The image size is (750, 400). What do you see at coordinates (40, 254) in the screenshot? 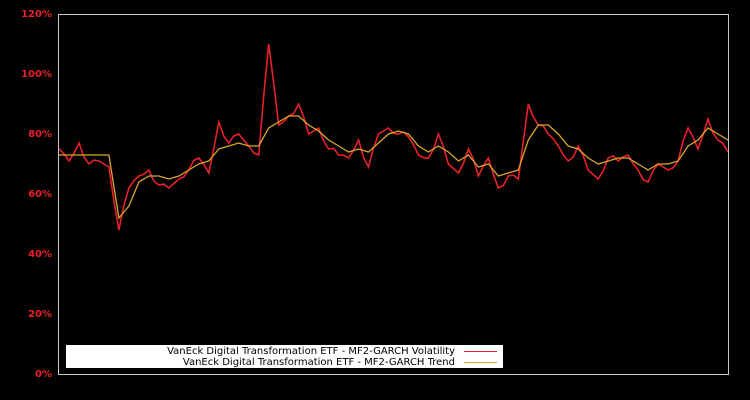
I see `y-tick-40: 40%` at bounding box center [40, 254].